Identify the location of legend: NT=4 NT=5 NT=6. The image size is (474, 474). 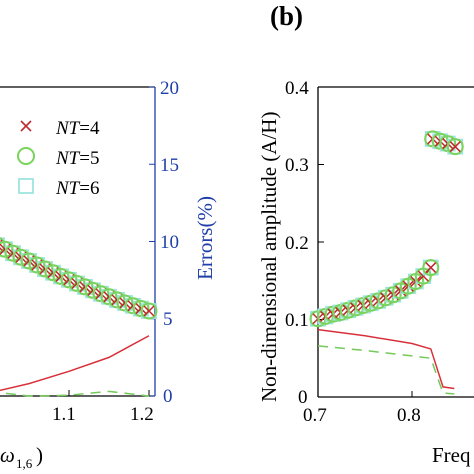
(58, 158).